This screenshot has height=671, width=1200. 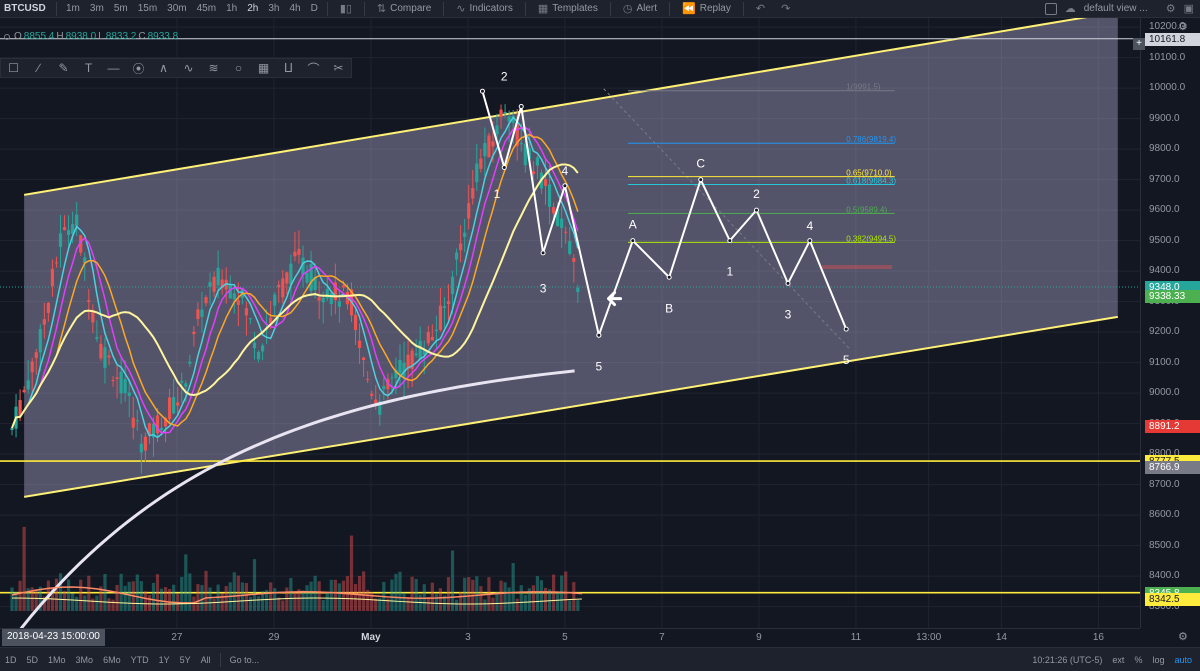 I want to click on high-key: H, so click(x=60, y=36).